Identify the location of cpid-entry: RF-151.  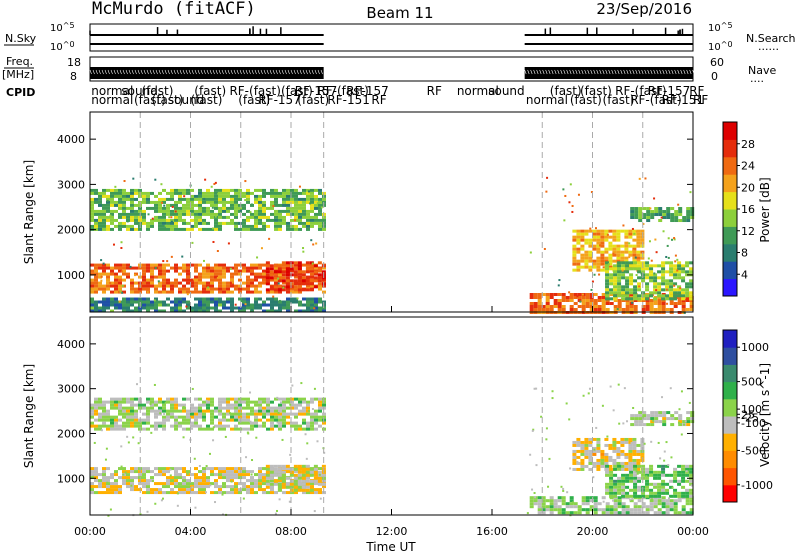
(683, 100).